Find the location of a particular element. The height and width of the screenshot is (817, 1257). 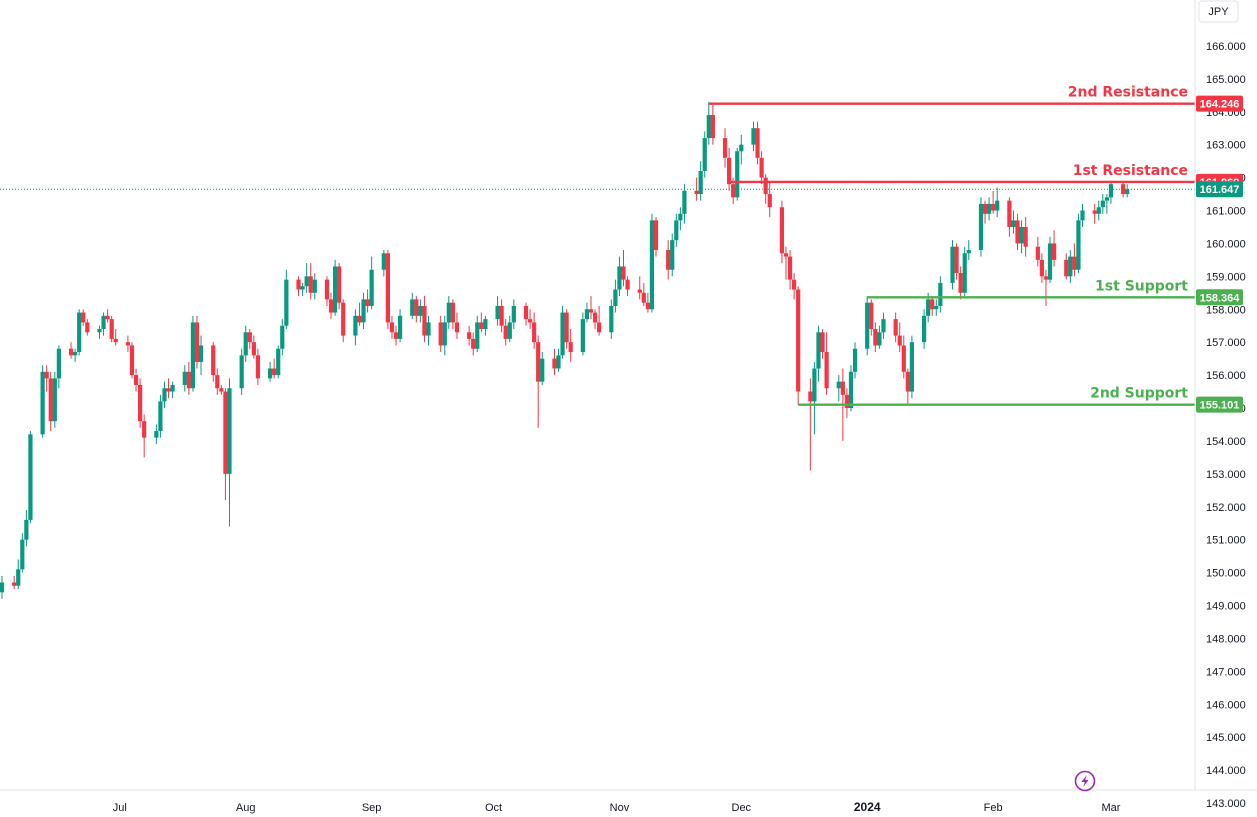

currency-unit-box: JPY is located at coordinates (1218, 11).